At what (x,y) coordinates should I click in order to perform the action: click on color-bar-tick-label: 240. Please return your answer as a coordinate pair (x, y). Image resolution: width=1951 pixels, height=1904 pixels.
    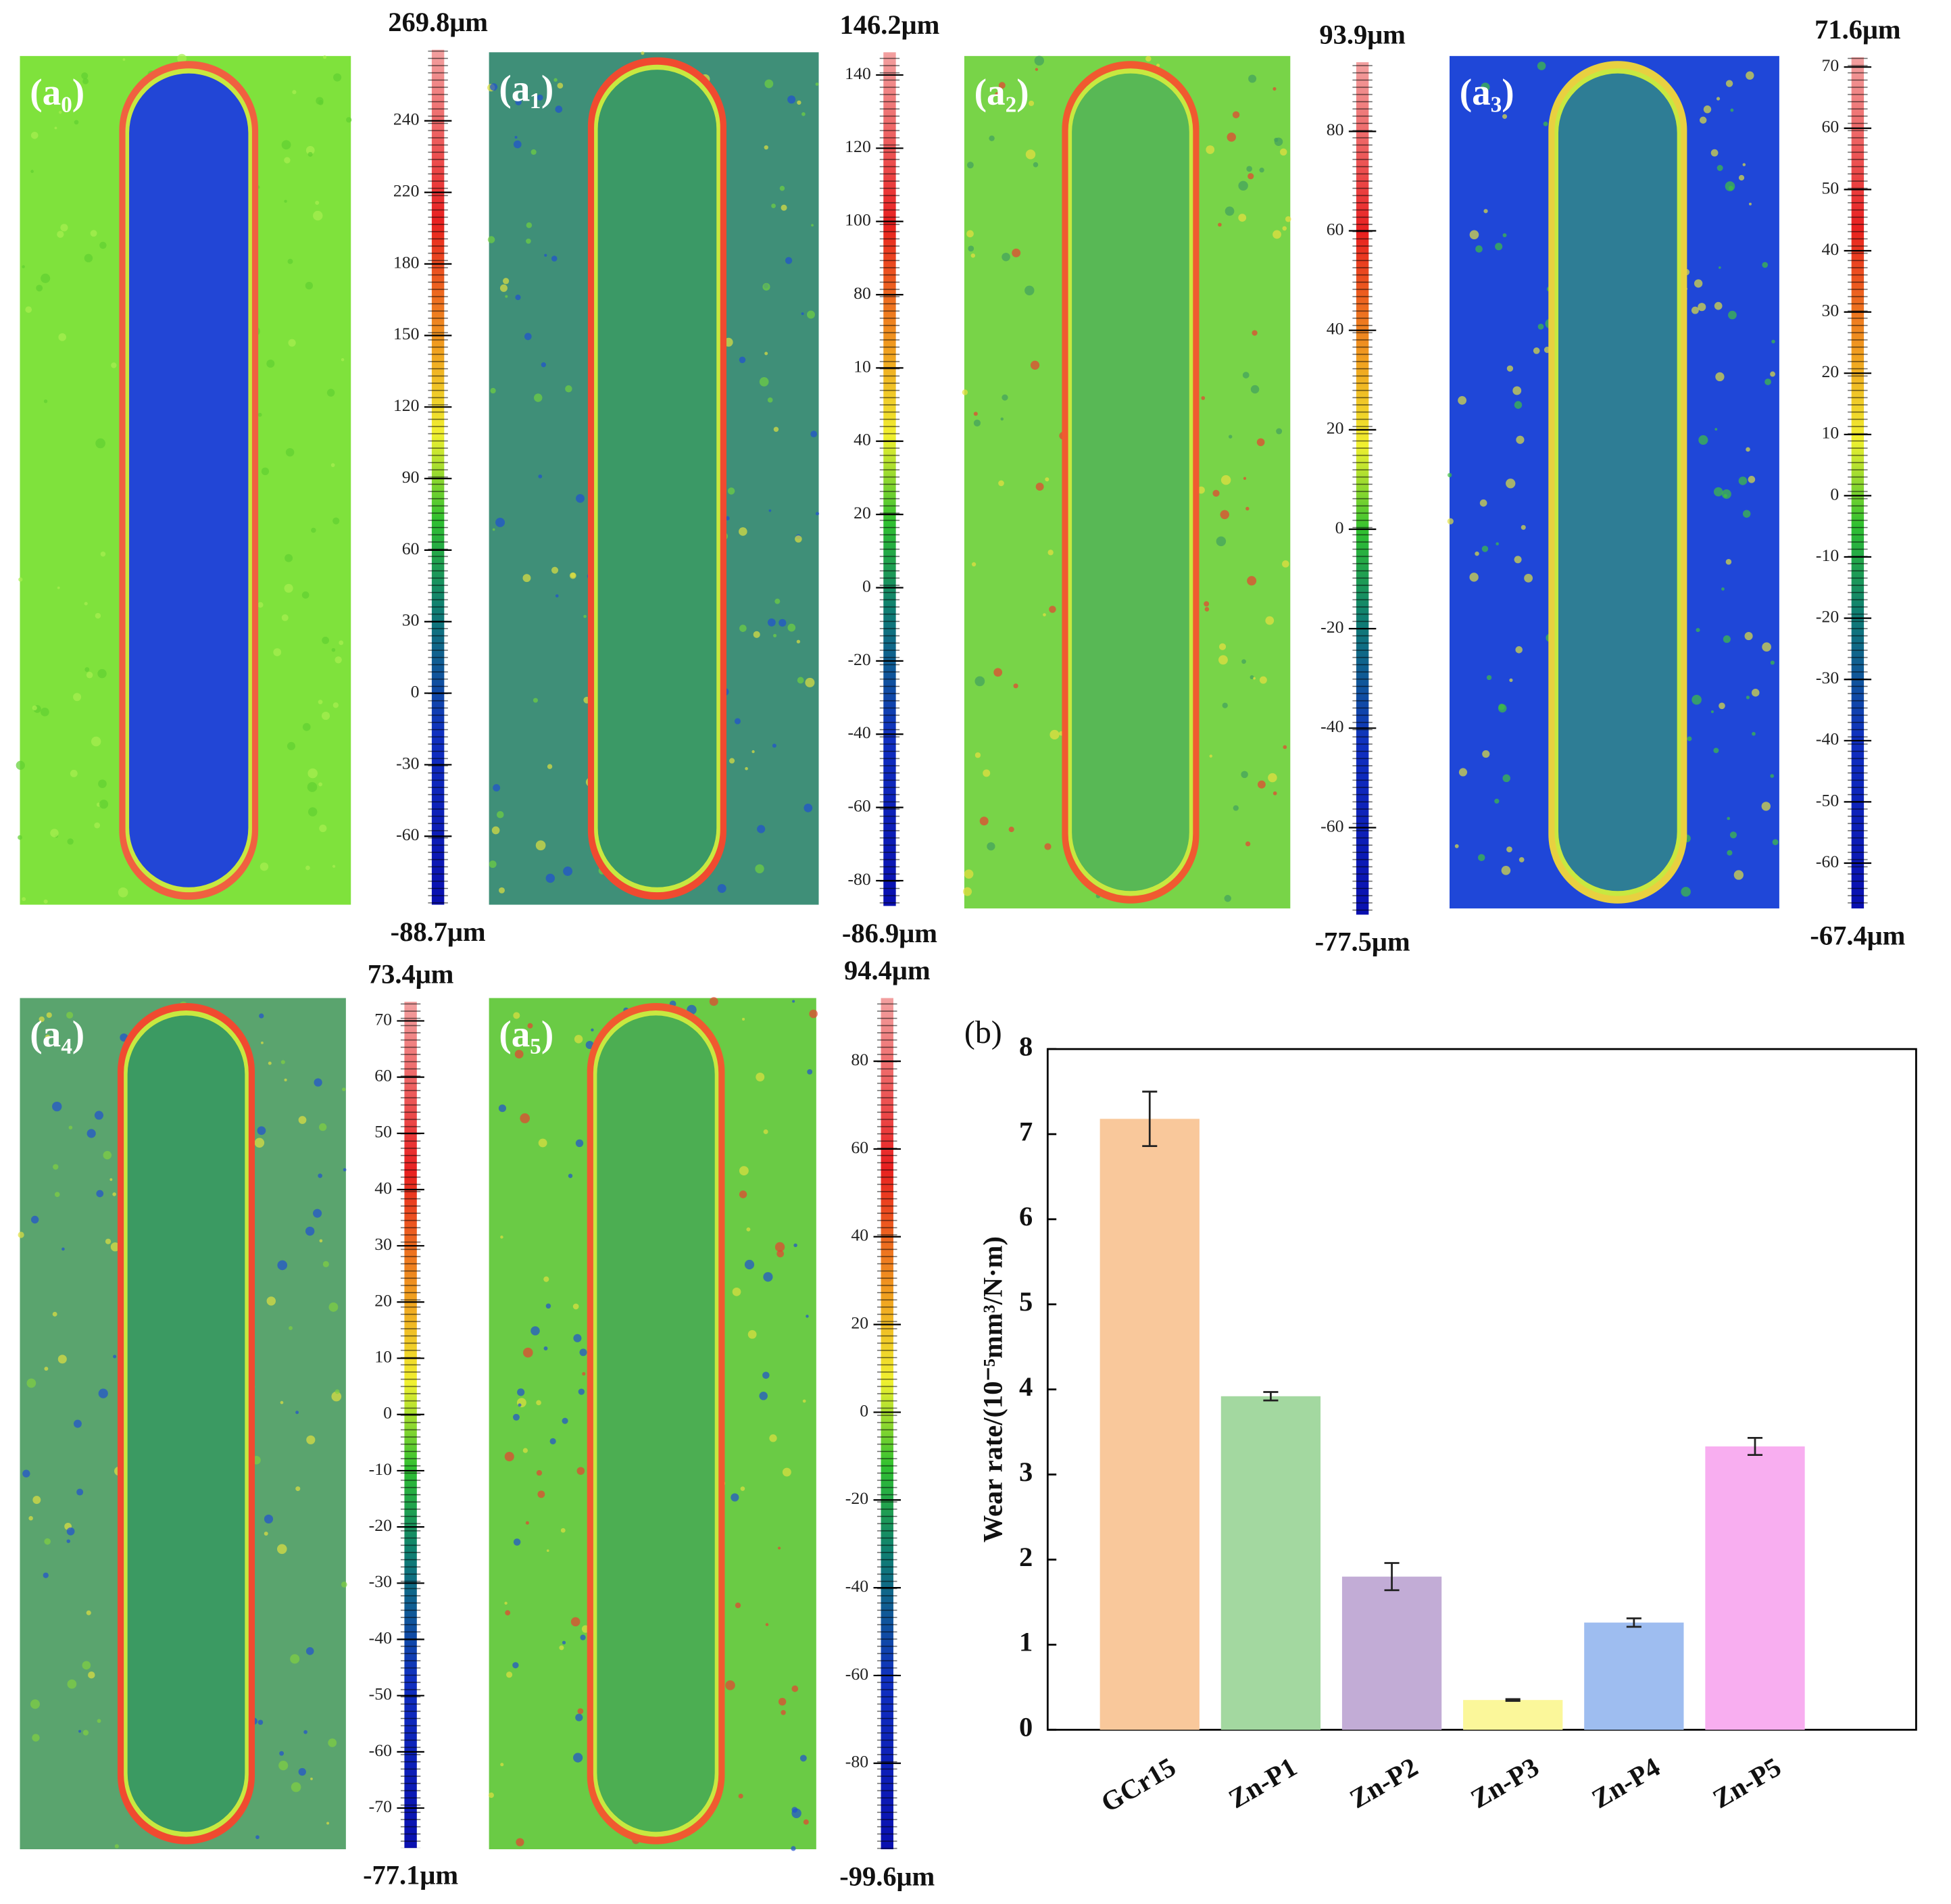
    Looking at the image, I should click on (406, 119).